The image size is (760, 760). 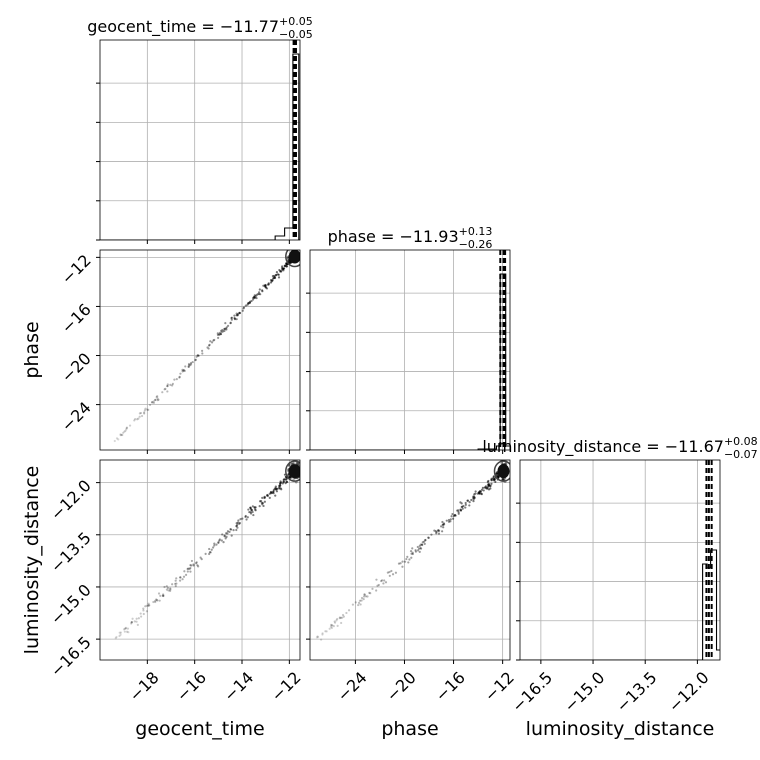 What do you see at coordinates (410, 560) in the screenshot?
I see `panel-frame` at bounding box center [410, 560].